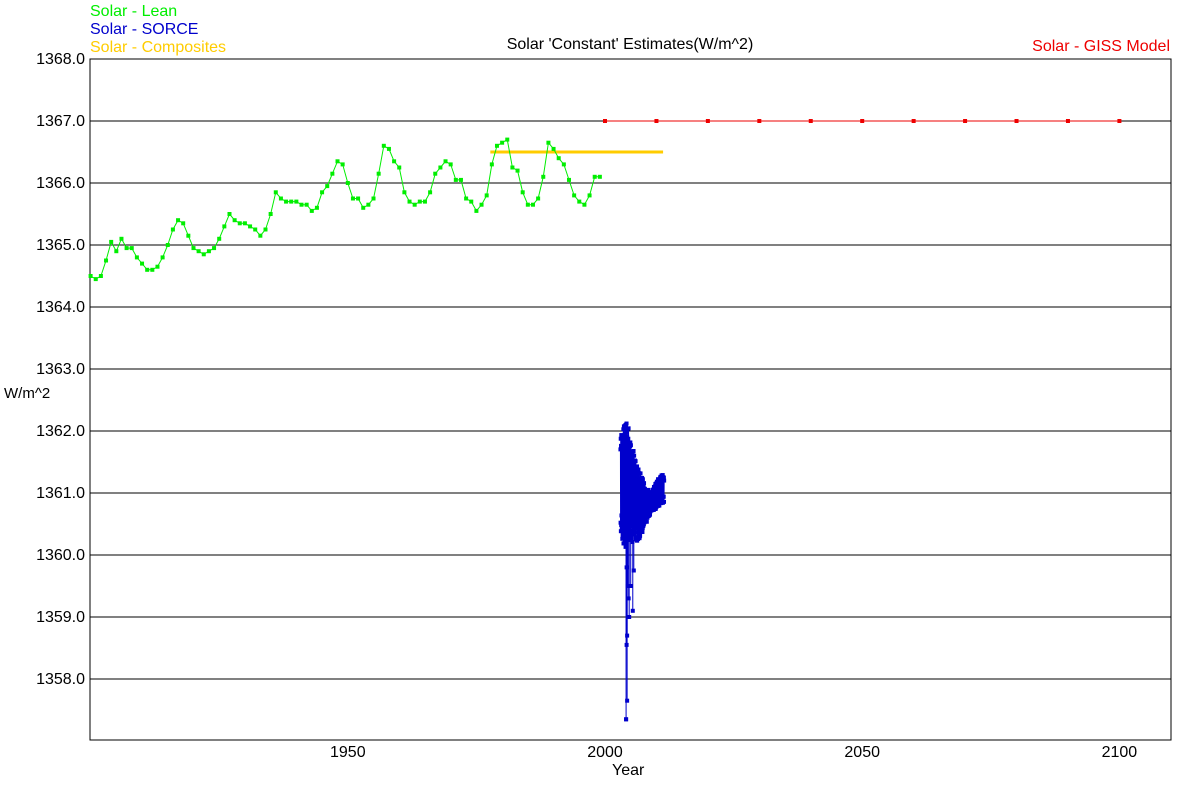 Image resolution: width=1200 pixels, height=800 pixels. Describe the element at coordinates (60, 307) in the screenshot. I see `y-tick-label: 1364.0` at that location.